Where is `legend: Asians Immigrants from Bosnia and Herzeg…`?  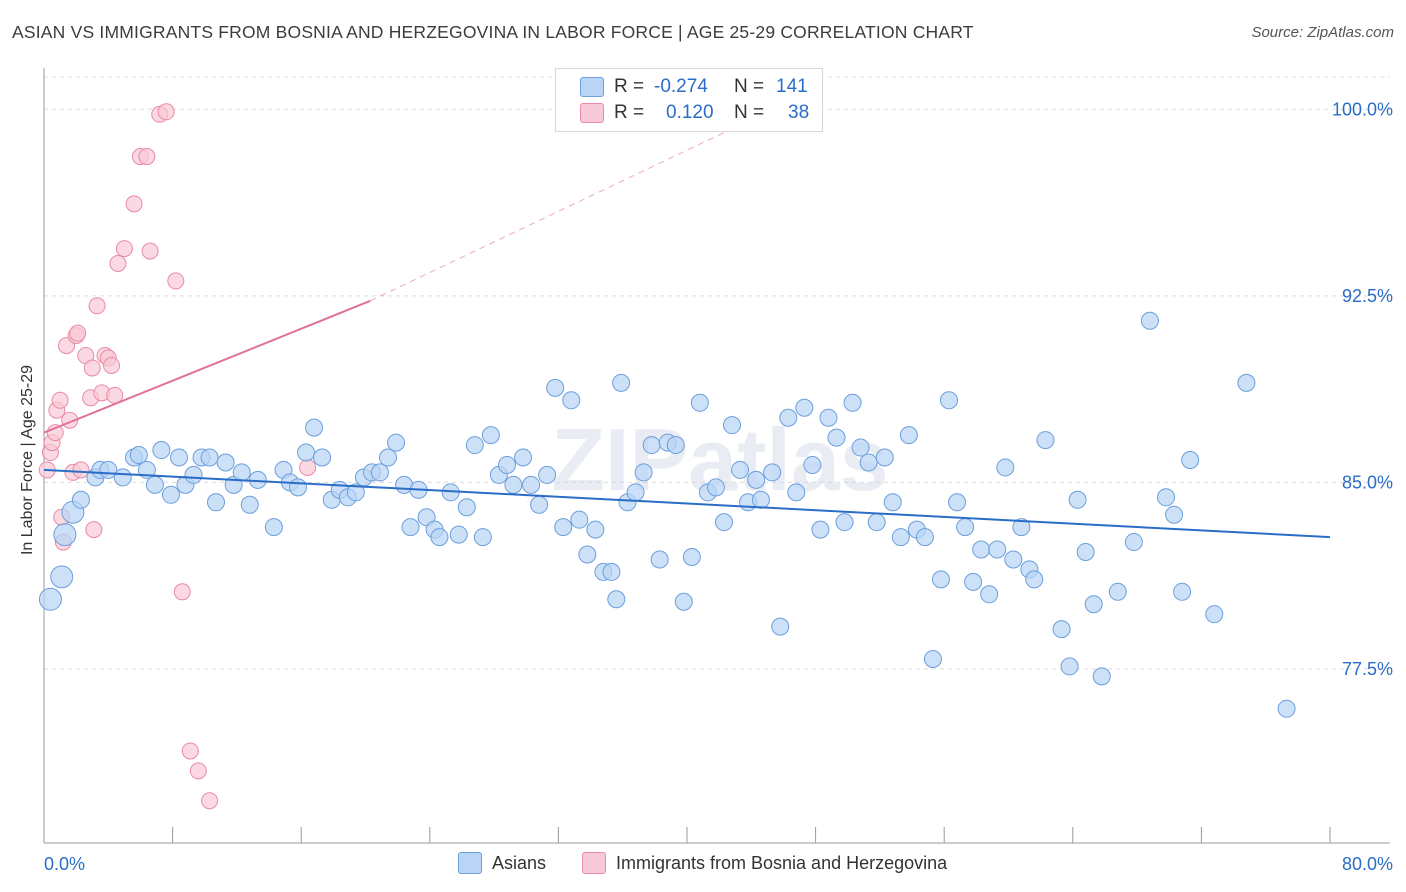 legend: Asians Immigrants from Bosnia and Herzeg… is located at coordinates (703, 865).